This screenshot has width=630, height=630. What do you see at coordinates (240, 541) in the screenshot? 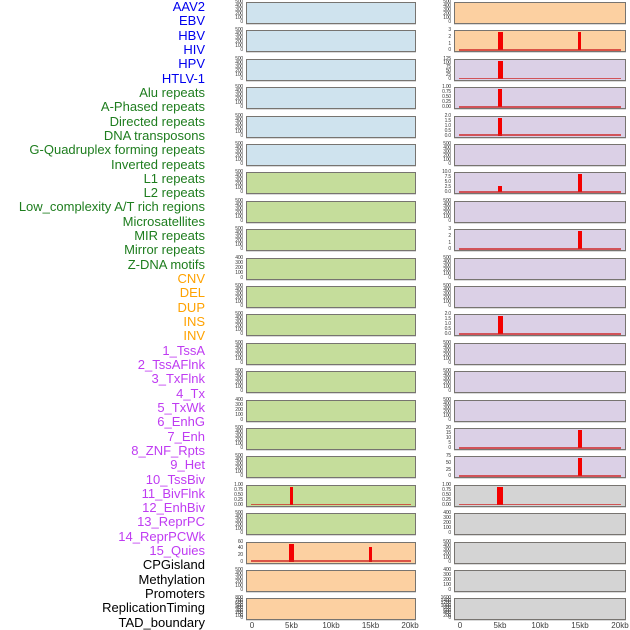
I see `y-tick-label: 60` at bounding box center [240, 541].